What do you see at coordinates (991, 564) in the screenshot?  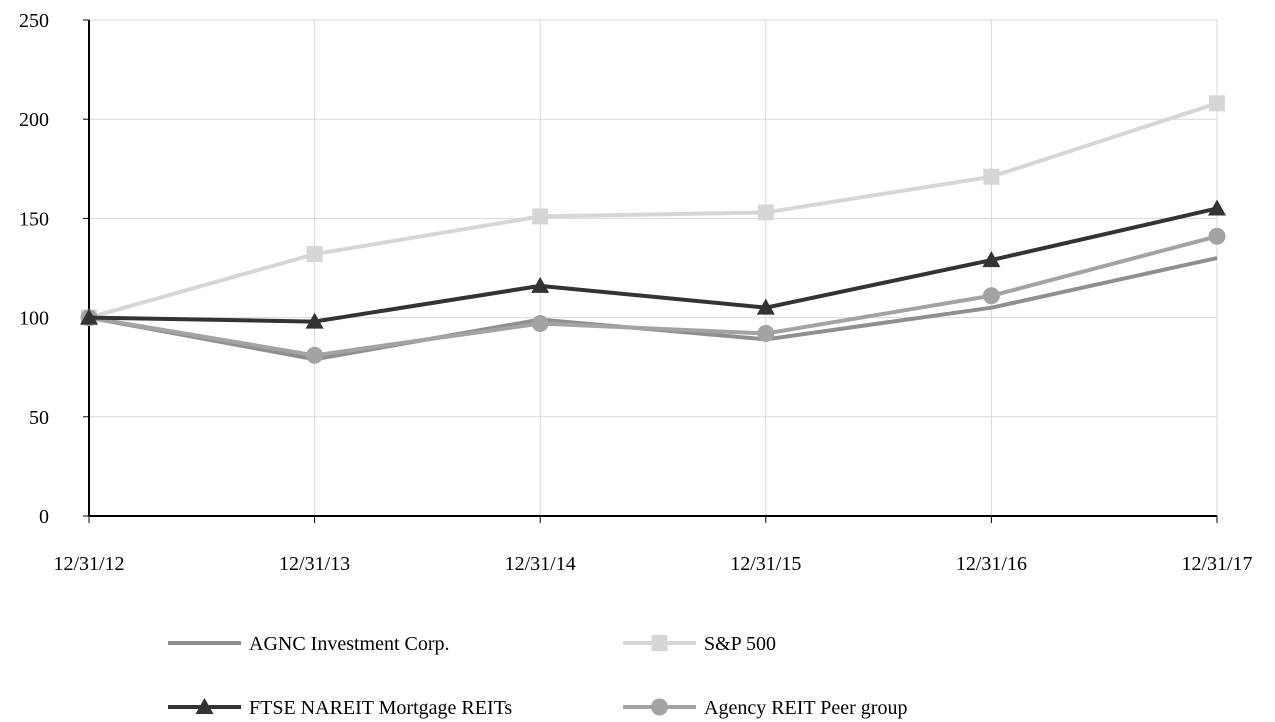 I see `x-tick-label: 12/31/16` at bounding box center [991, 564].